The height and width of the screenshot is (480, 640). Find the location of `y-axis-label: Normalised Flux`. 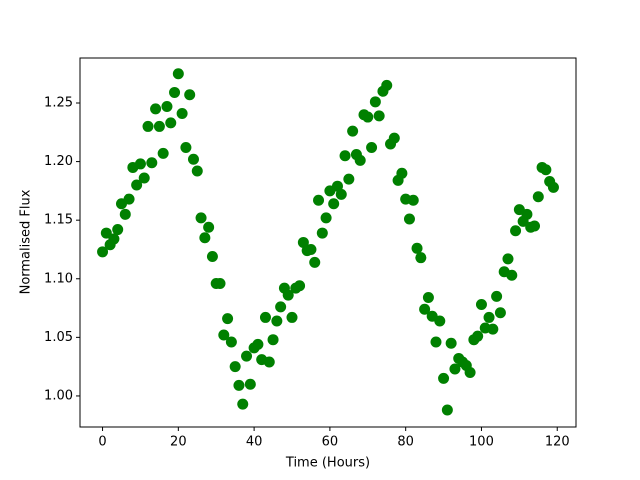

y-axis-label: Normalised Flux is located at coordinates (26, 241).